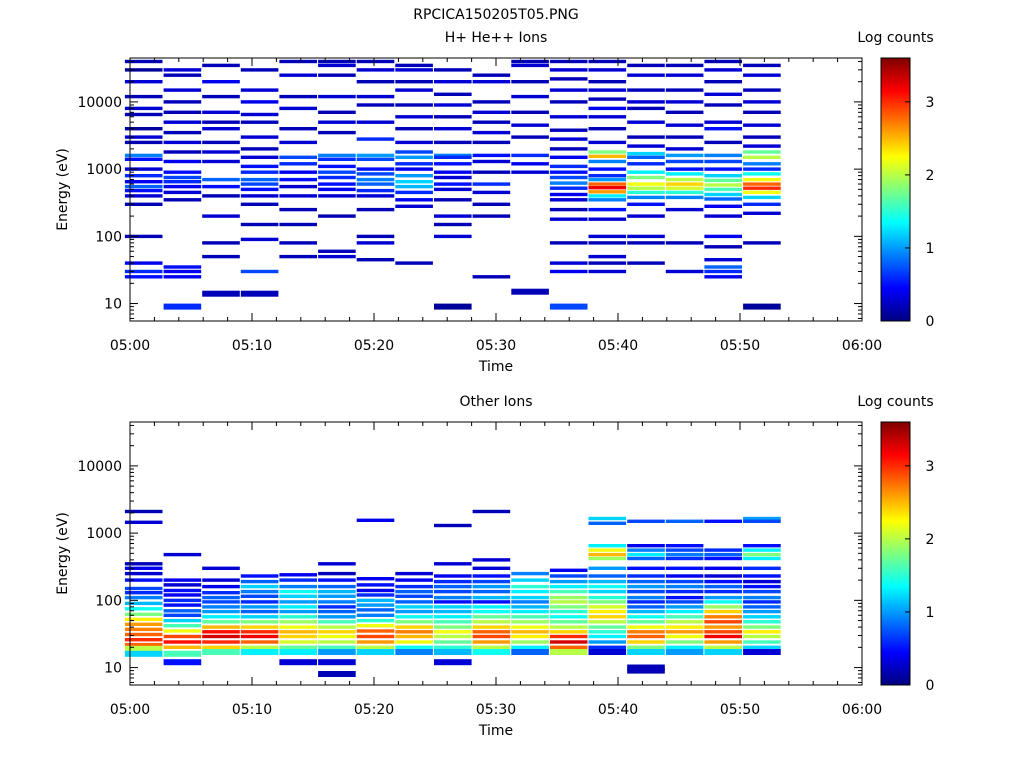  What do you see at coordinates (495, 402) in the screenshot?
I see `panel-title: Other Ions` at bounding box center [495, 402].